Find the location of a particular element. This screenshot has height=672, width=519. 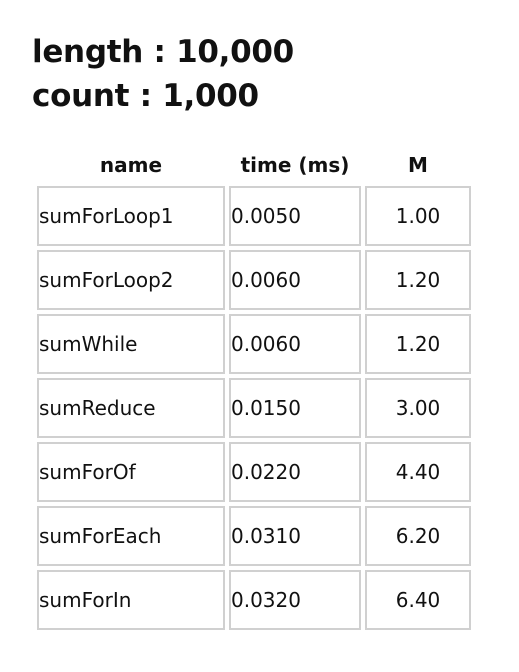

cell-m: 6.40 is located at coordinates (418, 600).